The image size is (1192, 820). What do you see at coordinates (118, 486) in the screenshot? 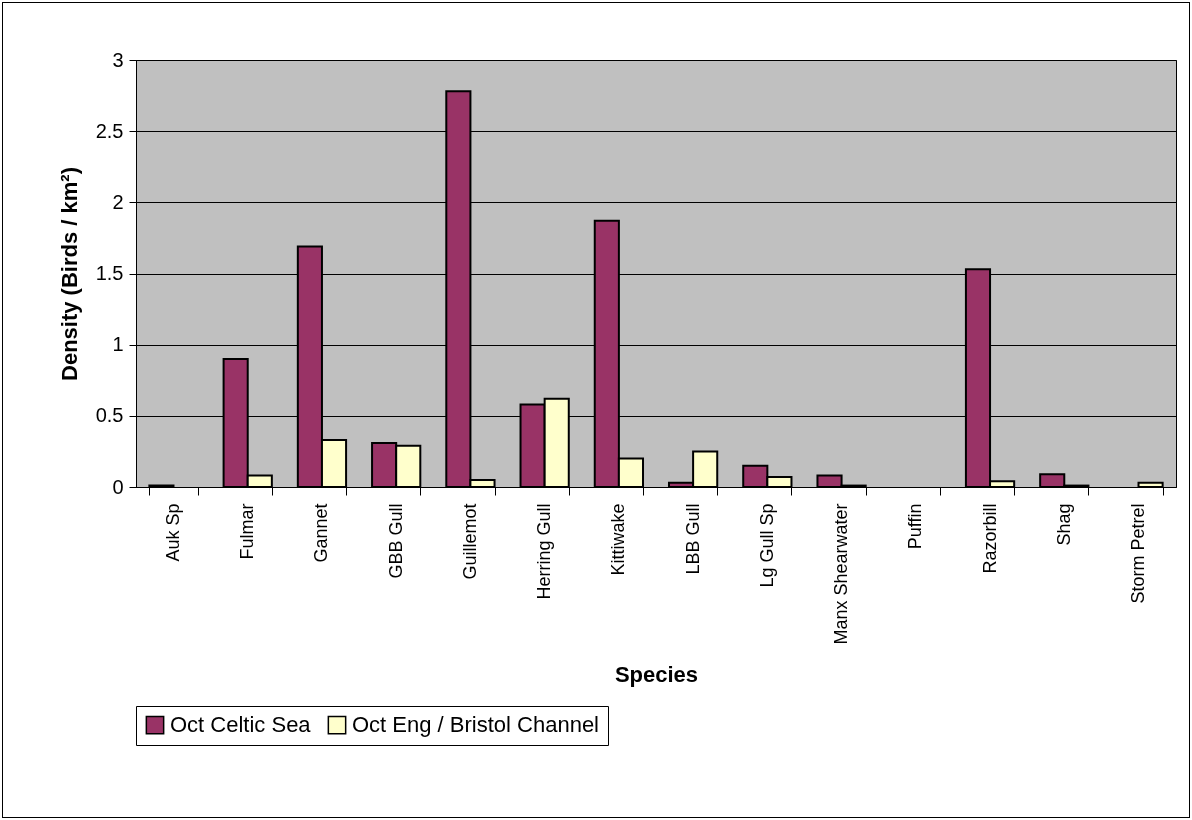
I see `y-tick-label: 0` at bounding box center [118, 486].